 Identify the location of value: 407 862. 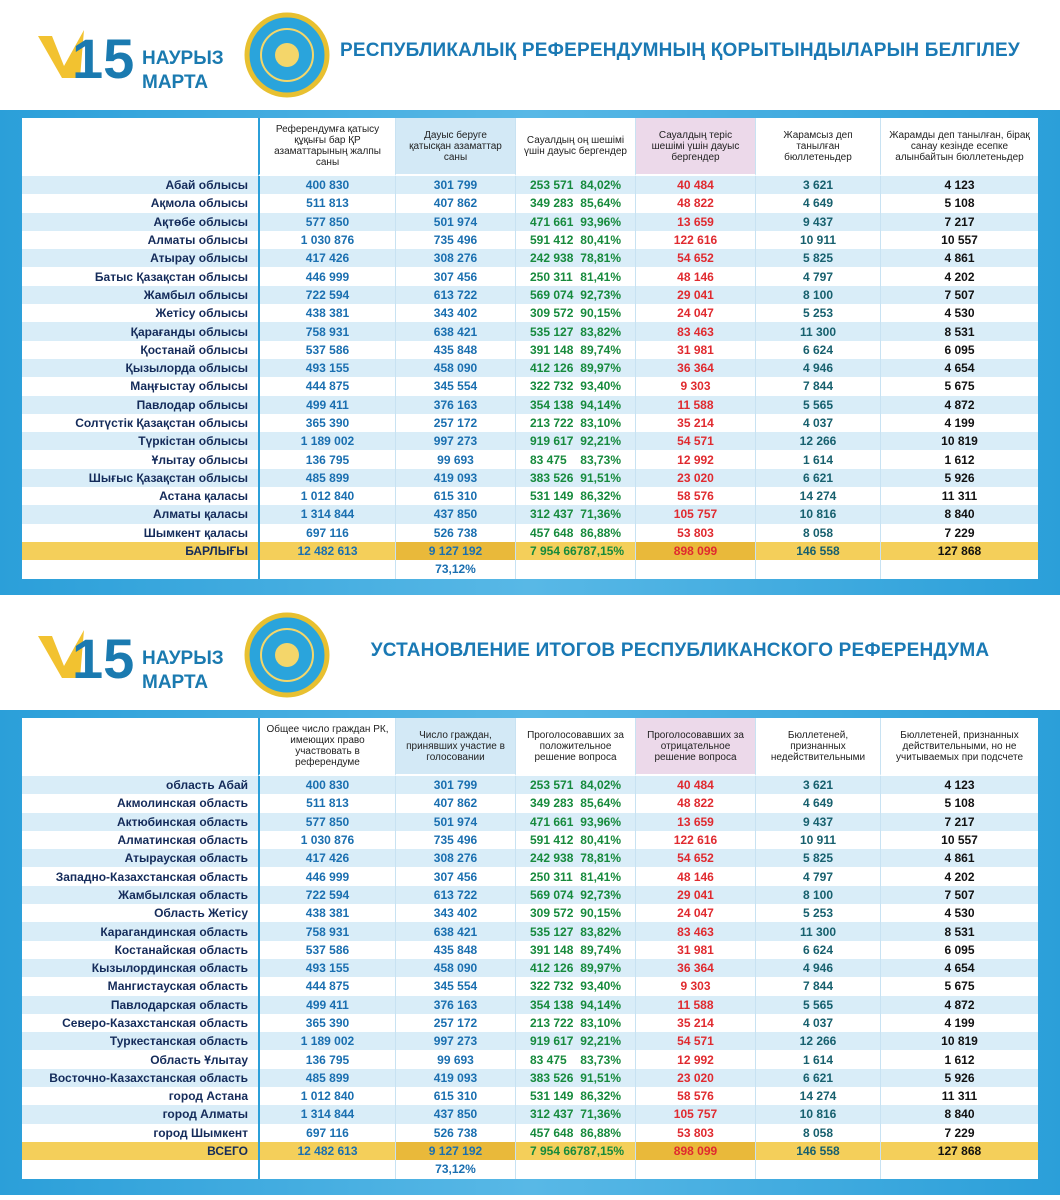
(455, 803).